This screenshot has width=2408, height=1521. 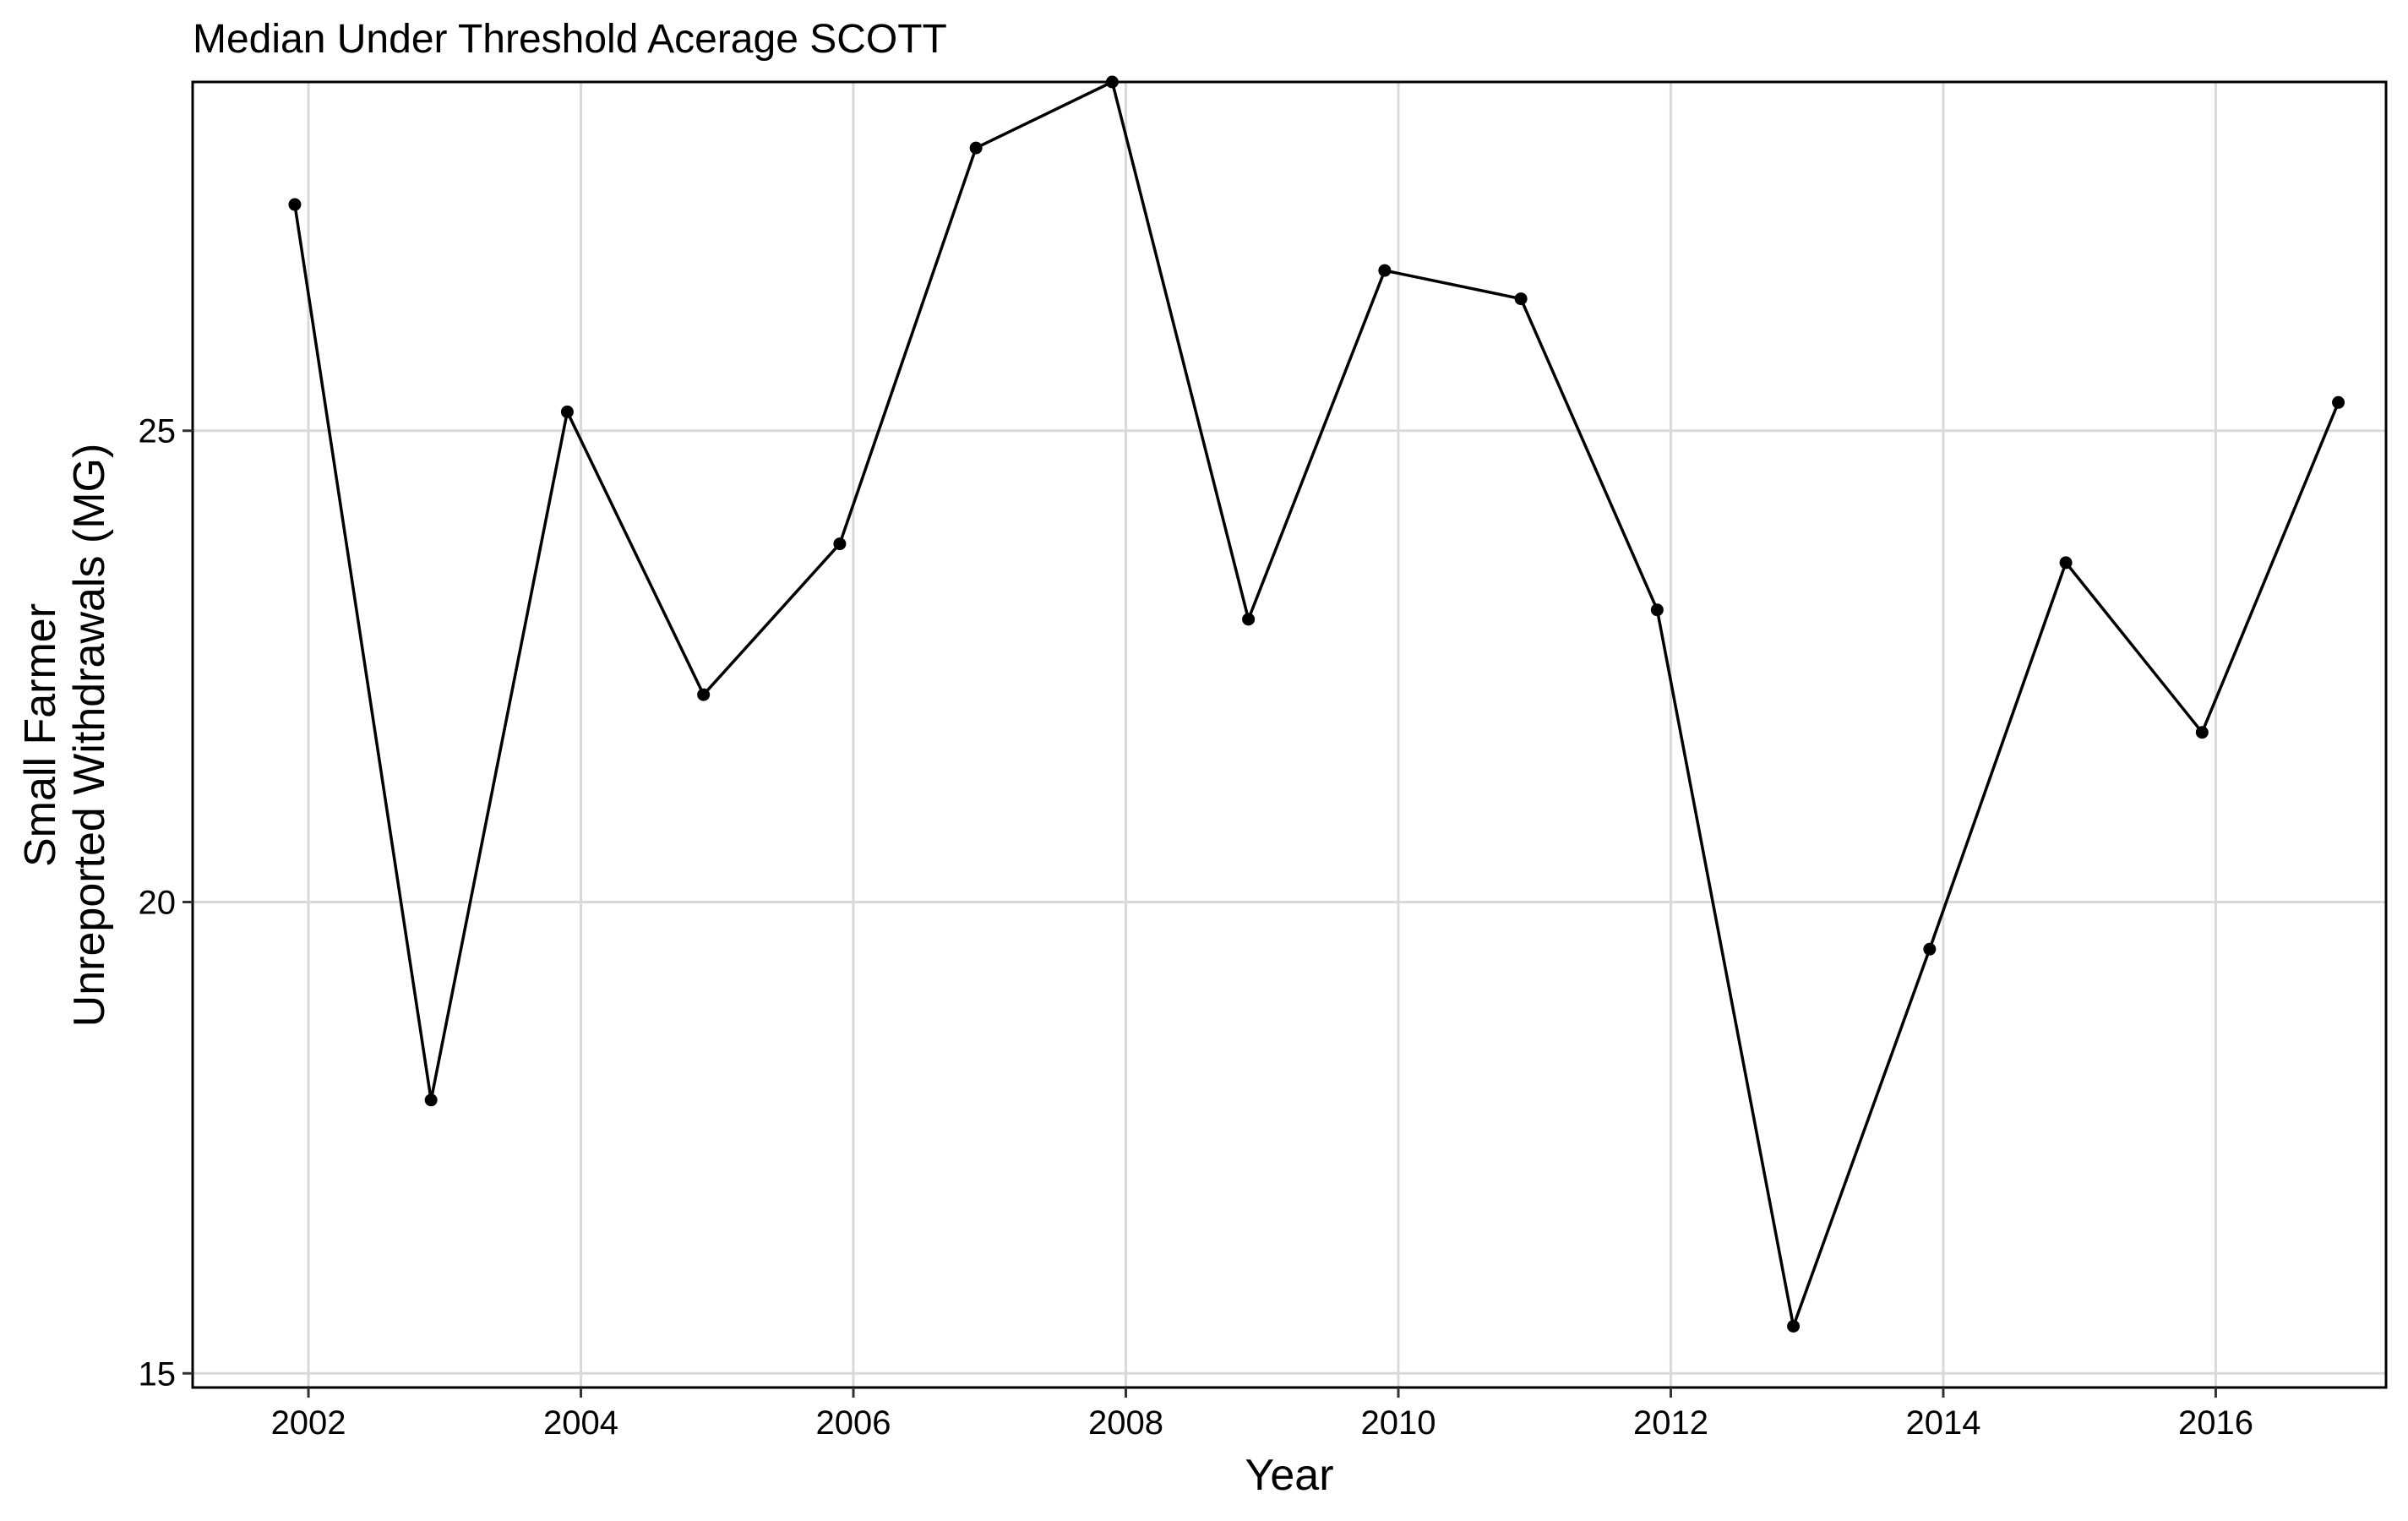 I want to click on y-tick-label: 20, so click(x=158, y=903).